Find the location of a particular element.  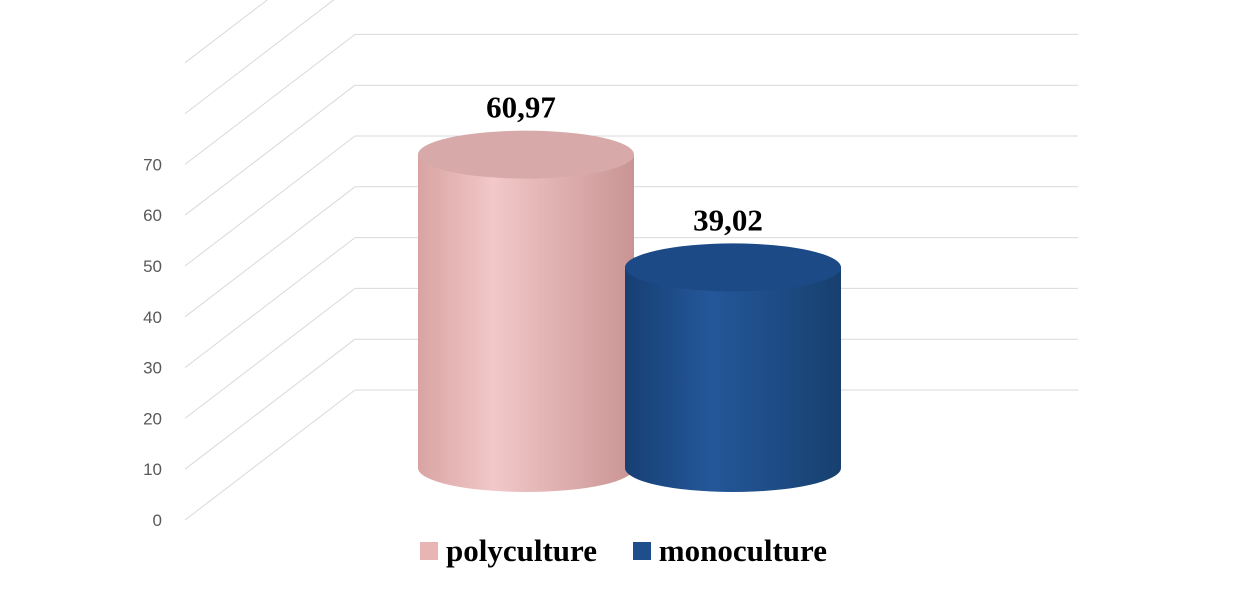

bar-monoculture is located at coordinates (733, 367).